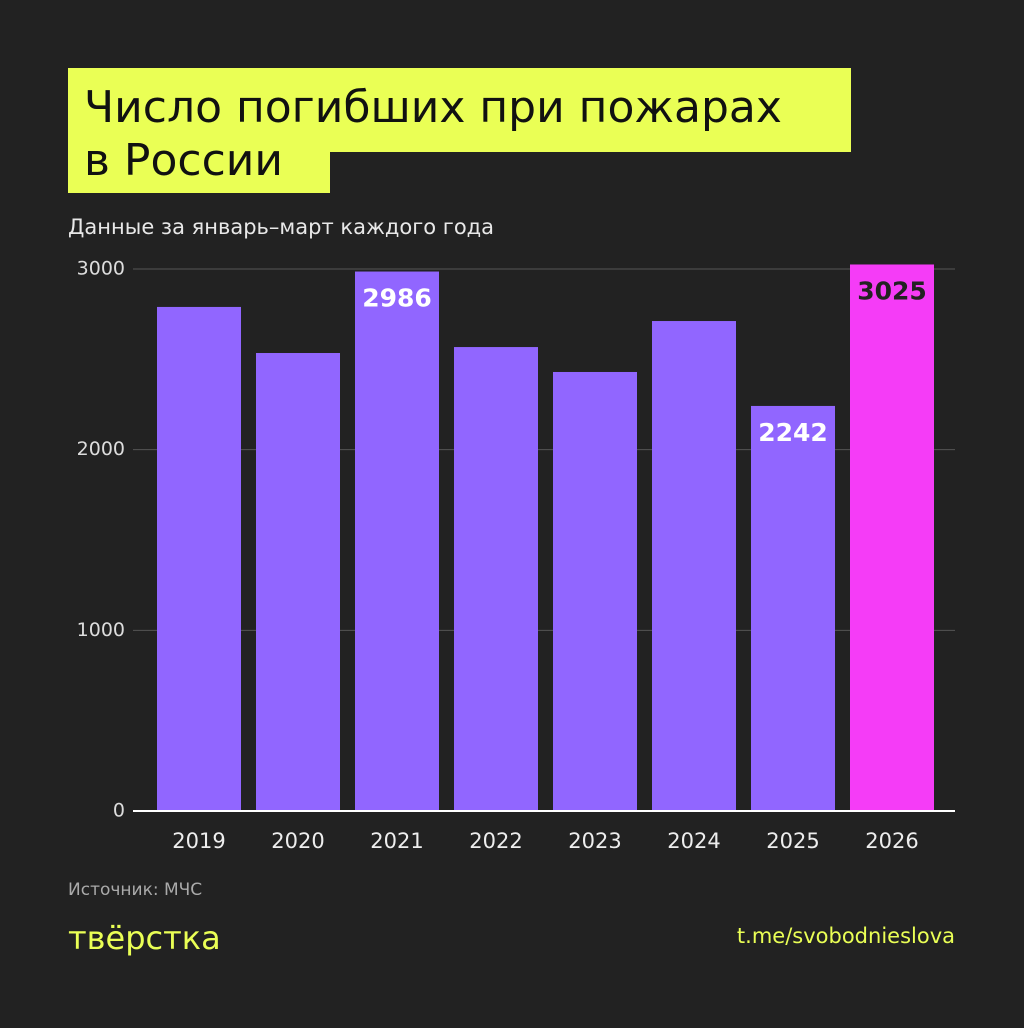 The width and height of the screenshot is (1024, 1028). What do you see at coordinates (846, 936) in the screenshot?
I see `link: t.me/svobodnieslova` at bounding box center [846, 936].